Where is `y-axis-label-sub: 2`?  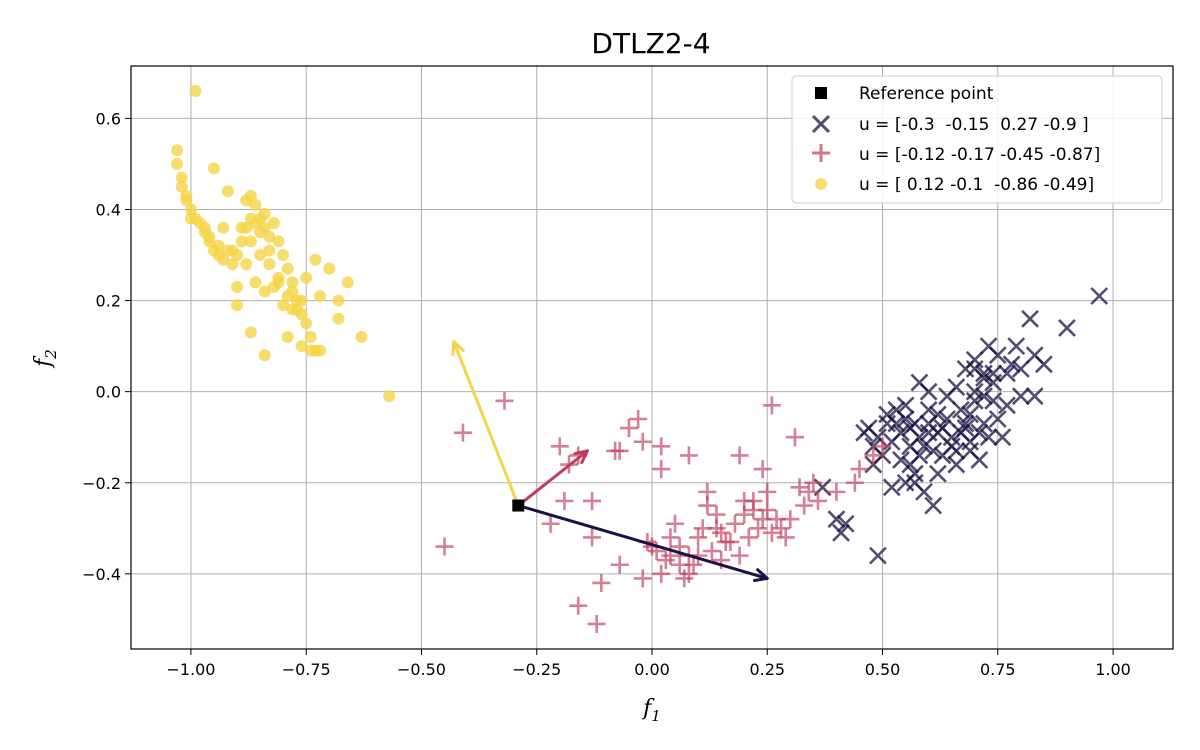 y-axis-label-sub: 2 is located at coordinates (51, 354).